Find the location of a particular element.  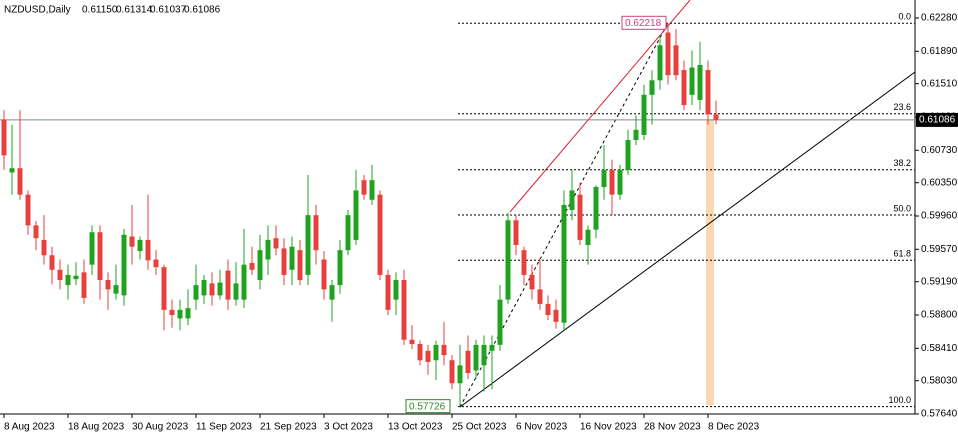

y-tick-label: 0.59960 is located at coordinates (939, 216).